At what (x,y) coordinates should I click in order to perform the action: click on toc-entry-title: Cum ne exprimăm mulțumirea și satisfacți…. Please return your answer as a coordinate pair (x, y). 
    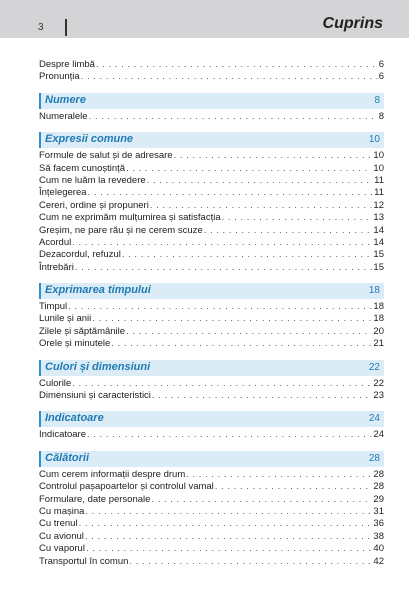
    Looking at the image, I should click on (130, 218).